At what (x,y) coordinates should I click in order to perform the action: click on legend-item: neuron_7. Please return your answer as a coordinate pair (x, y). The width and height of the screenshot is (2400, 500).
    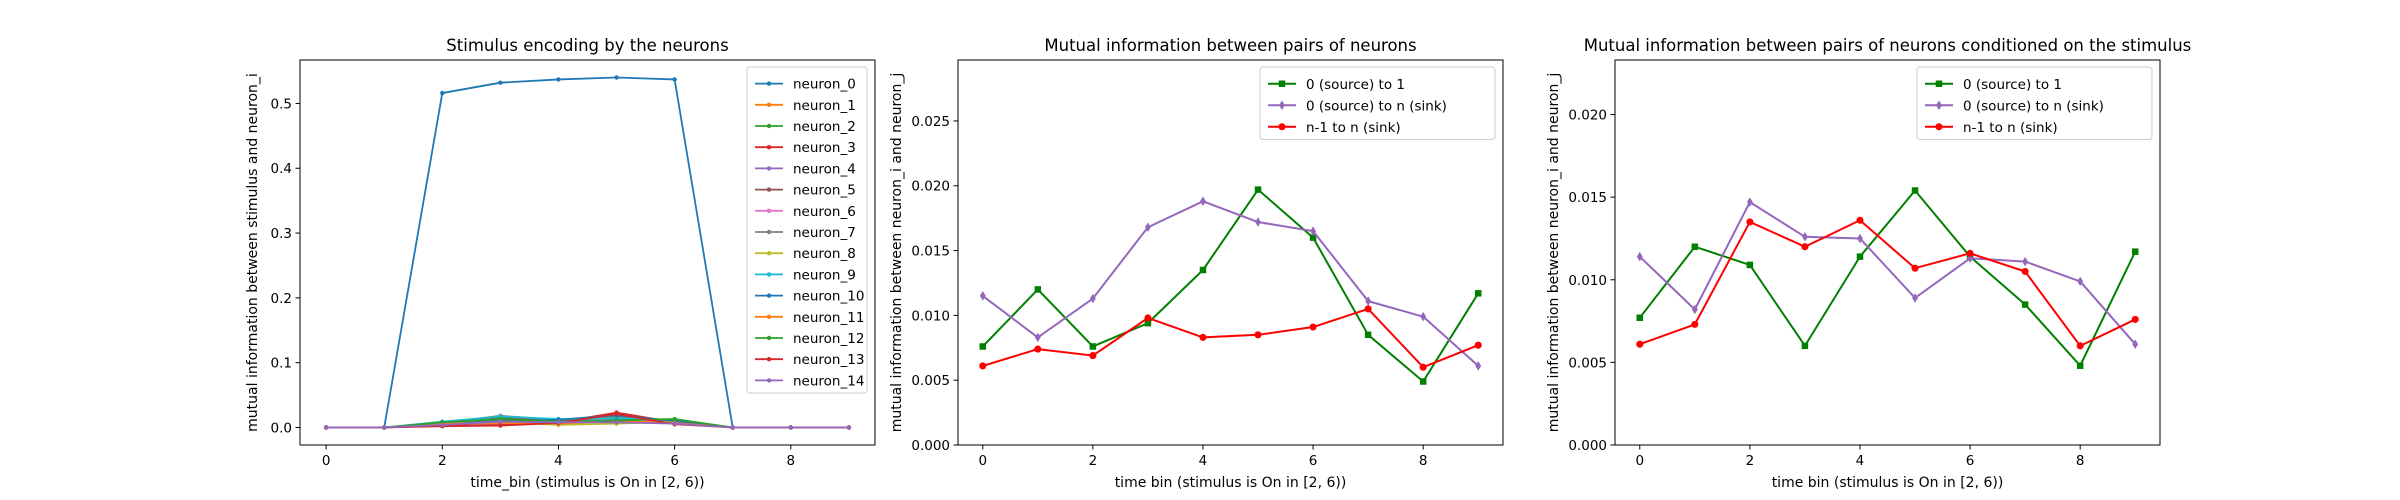
    Looking at the image, I should click on (805, 233).